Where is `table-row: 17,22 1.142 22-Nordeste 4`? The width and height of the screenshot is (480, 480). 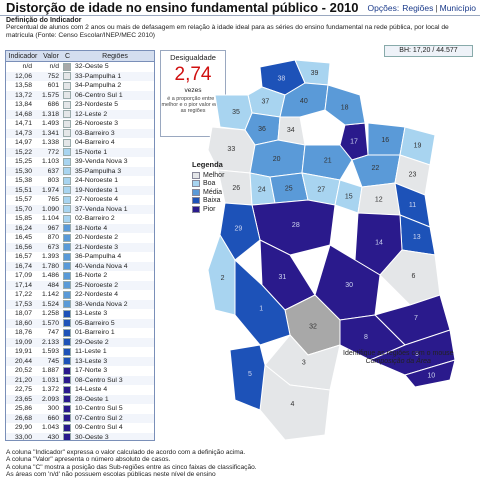
table-row: 17,22 1.142 22-Nordeste 4 is located at coordinates (80, 295).